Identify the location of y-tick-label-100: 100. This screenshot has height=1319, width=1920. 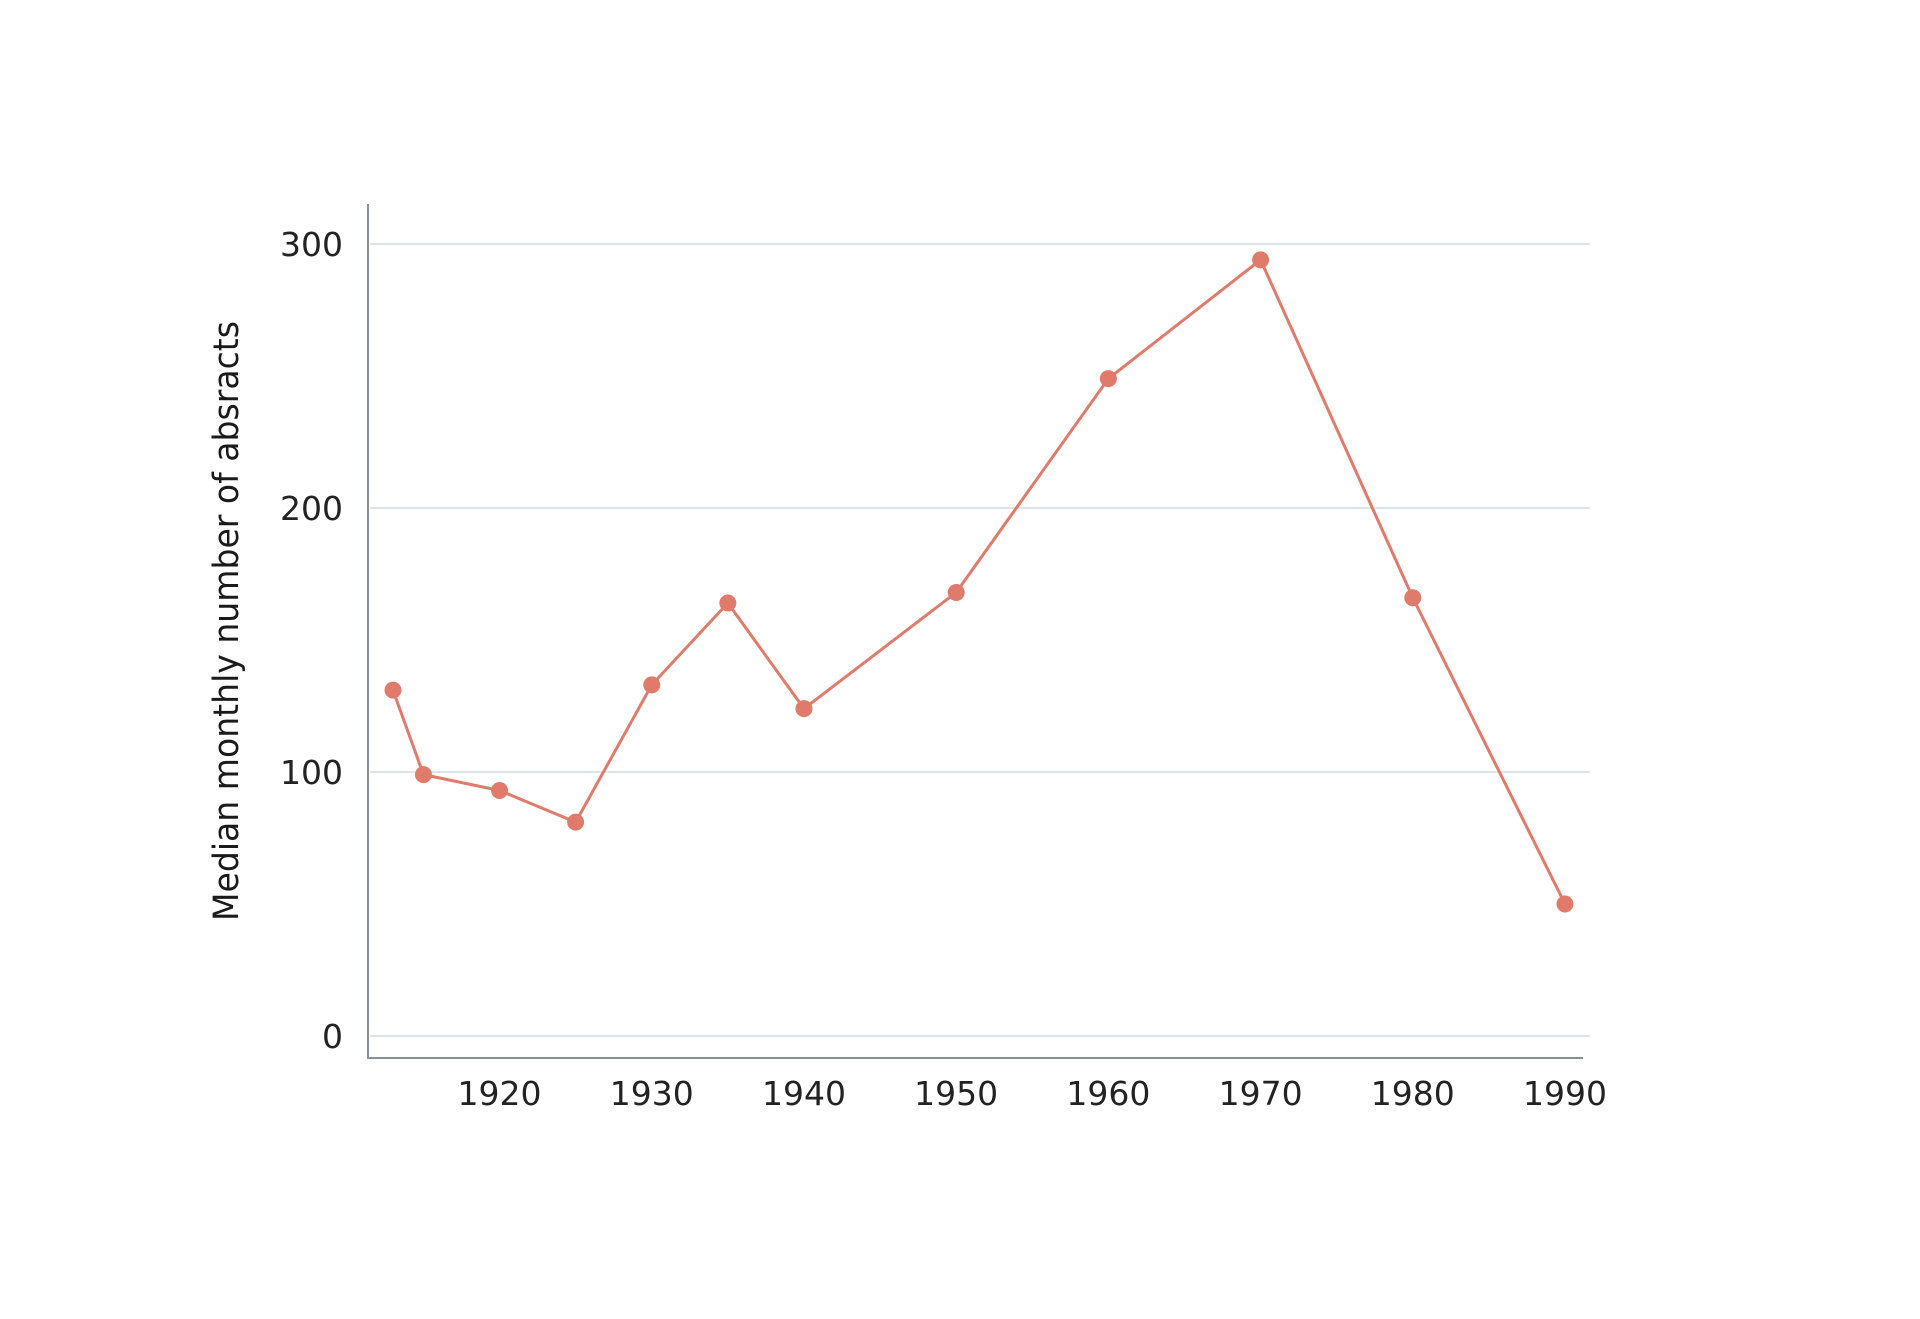
(311, 772).